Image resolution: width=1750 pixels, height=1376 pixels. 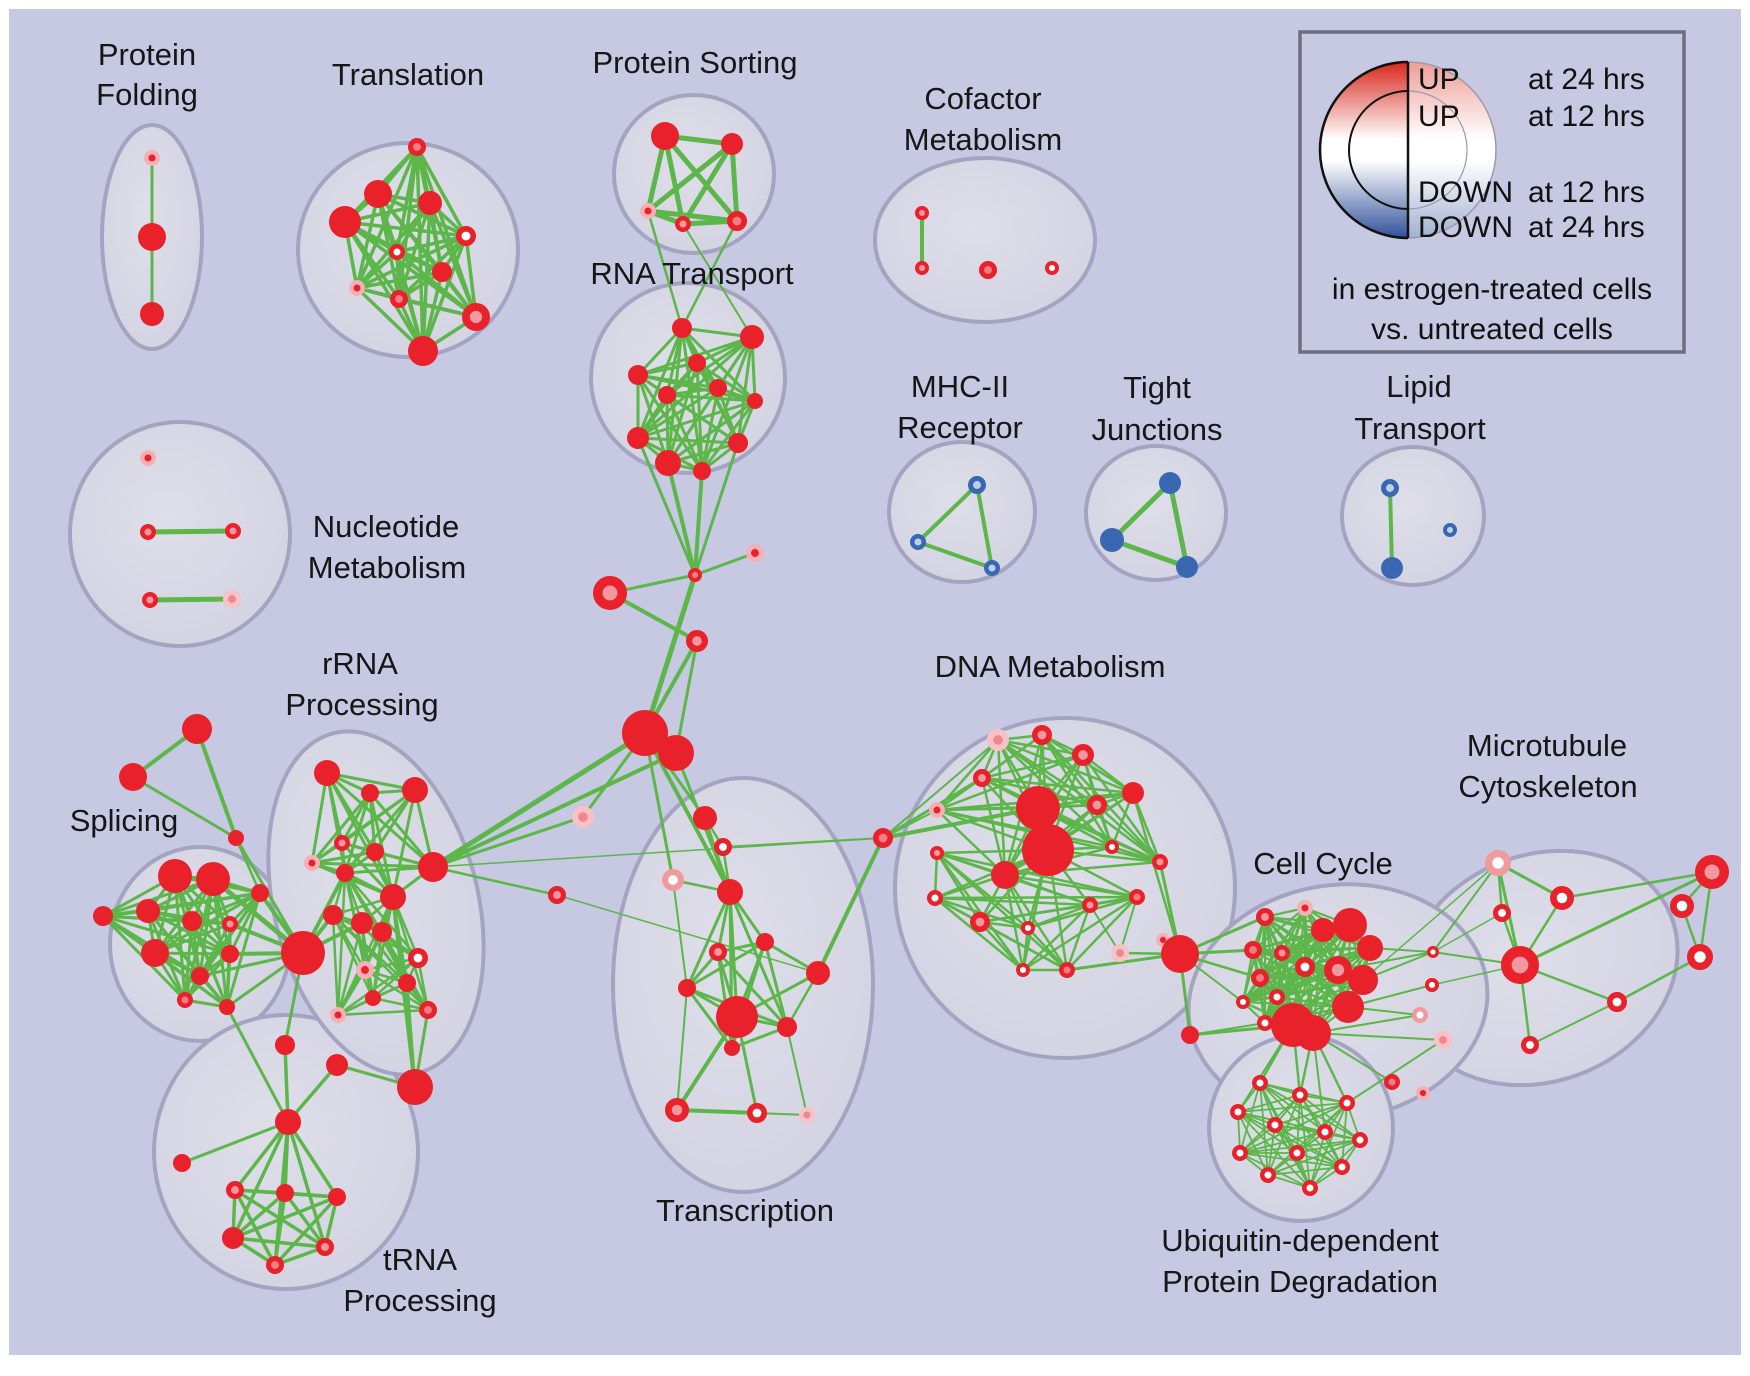 What do you see at coordinates (1437, 150) in the screenshot?
I see `legend-inner-ring-right` at bounding box center [1437, 150].